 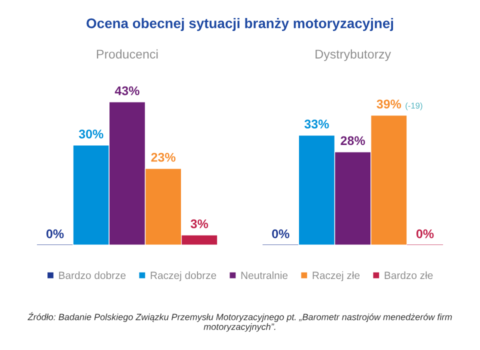 I want to click on data-label: 28%, so click(x=352, y=141).